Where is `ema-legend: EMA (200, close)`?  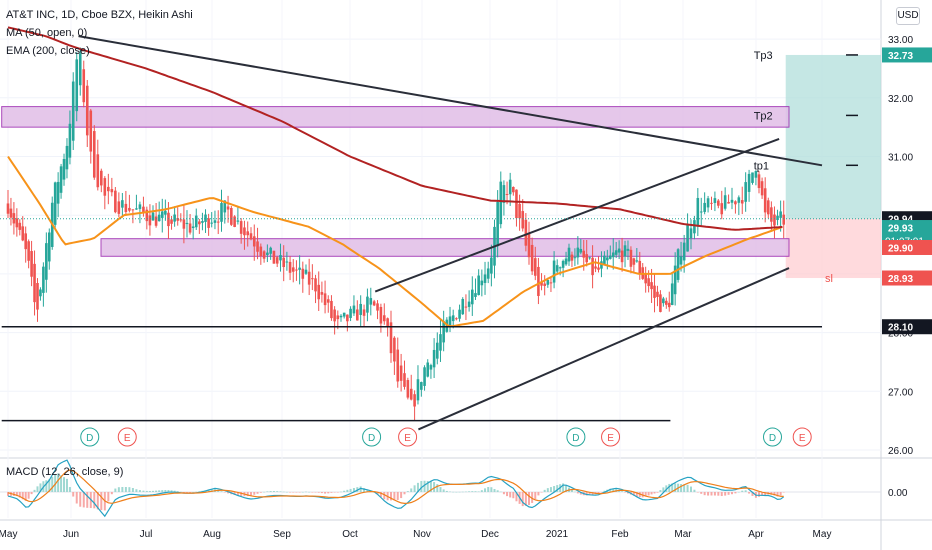
ema-legend: EMA (200, close) is located at coordinates (48, 51).